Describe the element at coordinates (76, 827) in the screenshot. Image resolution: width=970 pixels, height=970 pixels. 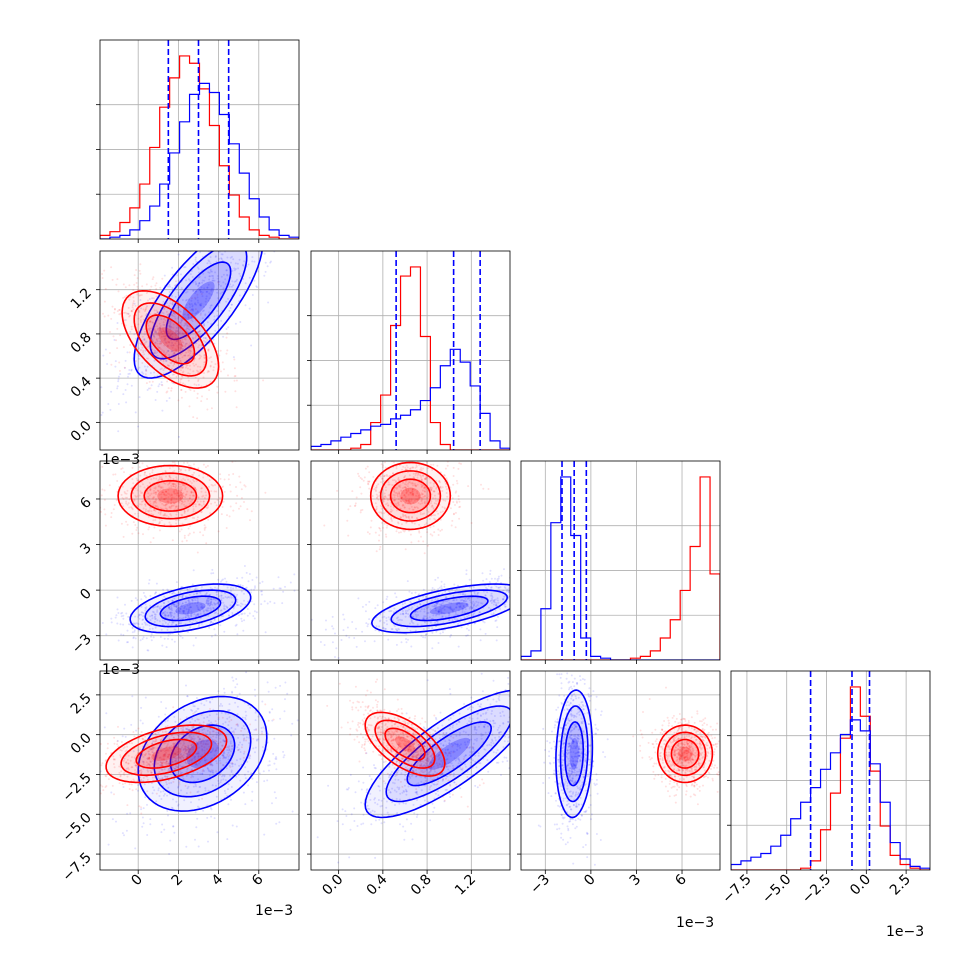
I see `y-tick-label: −5.0` at that location.